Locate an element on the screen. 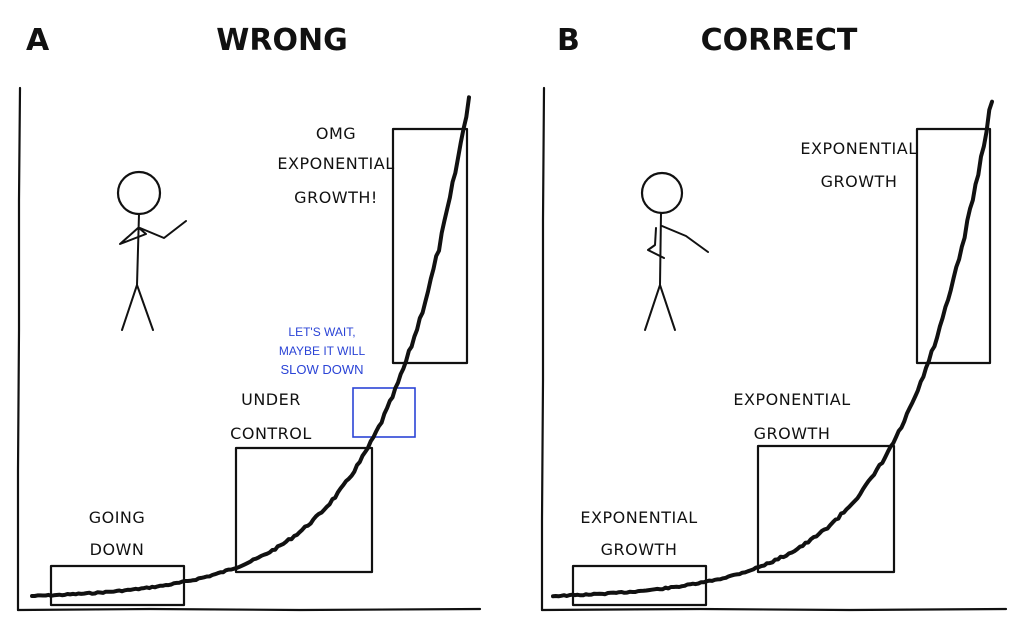  note-line-2: MAYBE IT WILL is located at coordinates (322, 351).